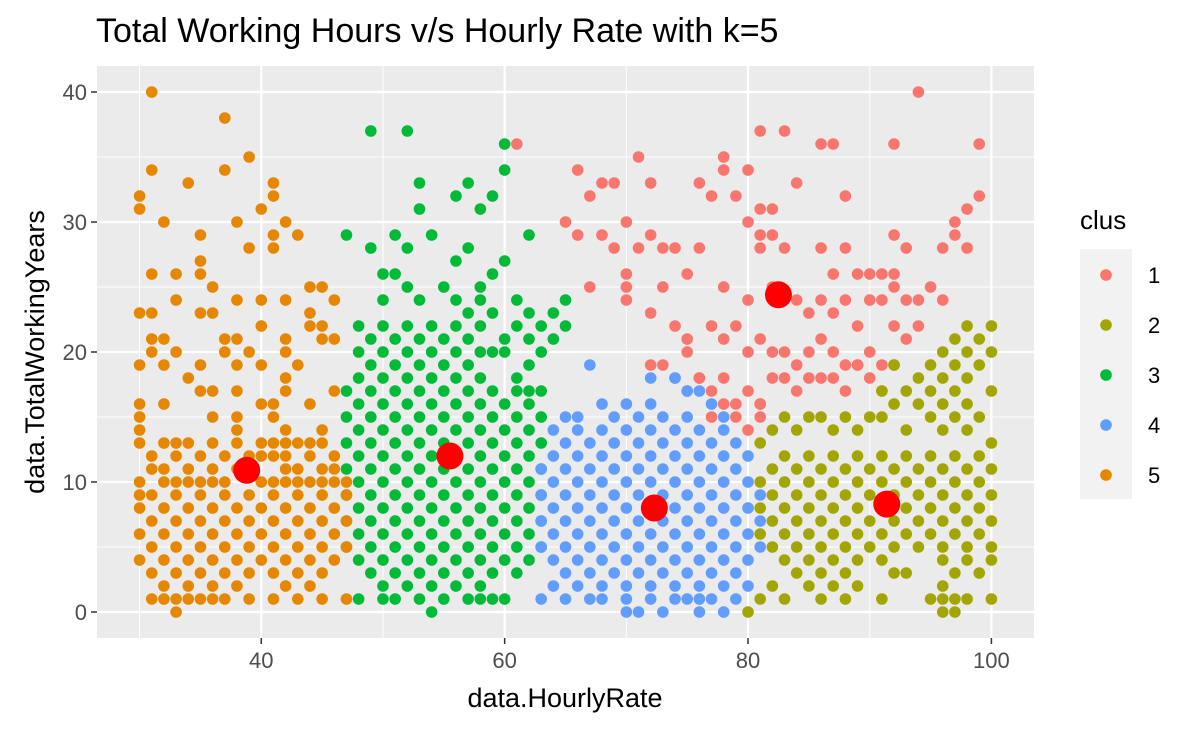 This screenshot has width=1194, height=730. What do you see at coordinates (35, 352) in the screenshot?
I see `y-axis-title: data.TotalWorkingYears` at bounding box center [35, 352].